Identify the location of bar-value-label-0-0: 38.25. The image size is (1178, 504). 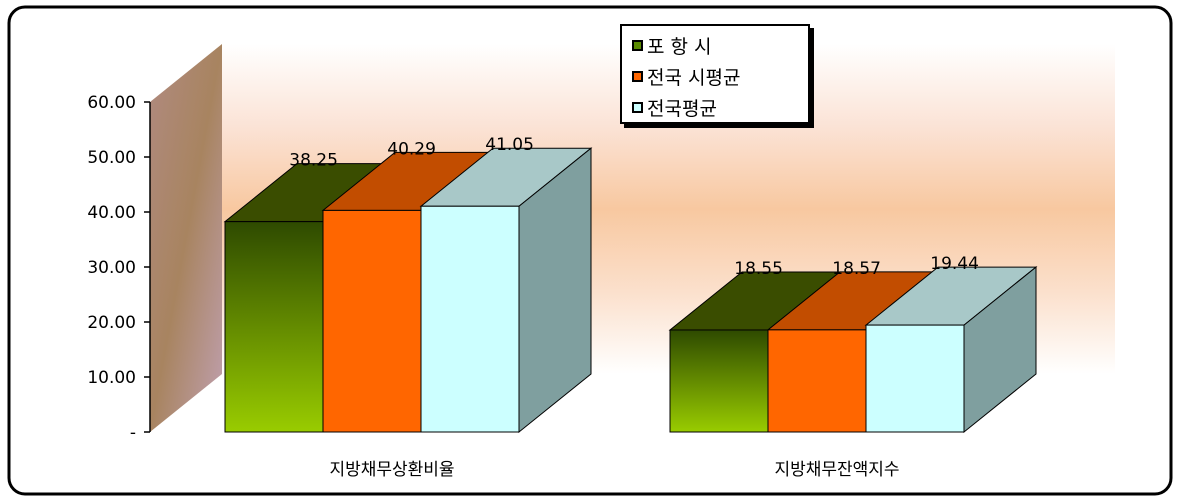
(313, 161).